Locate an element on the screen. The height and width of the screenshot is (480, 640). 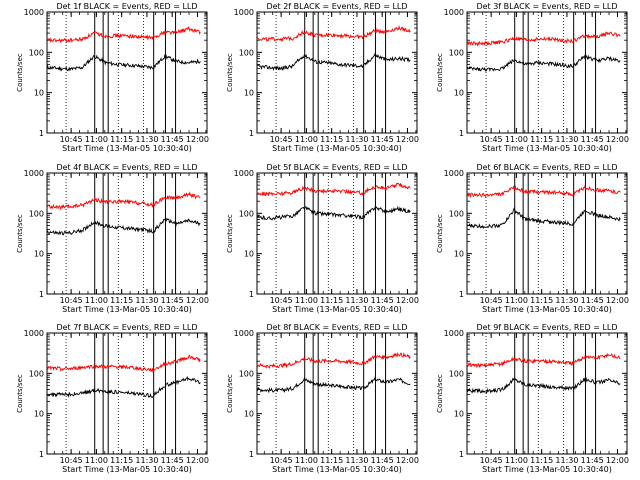
subplot-title: Det 8f BLACK = Events, RED = LLD is located at coordinates (336, 327).